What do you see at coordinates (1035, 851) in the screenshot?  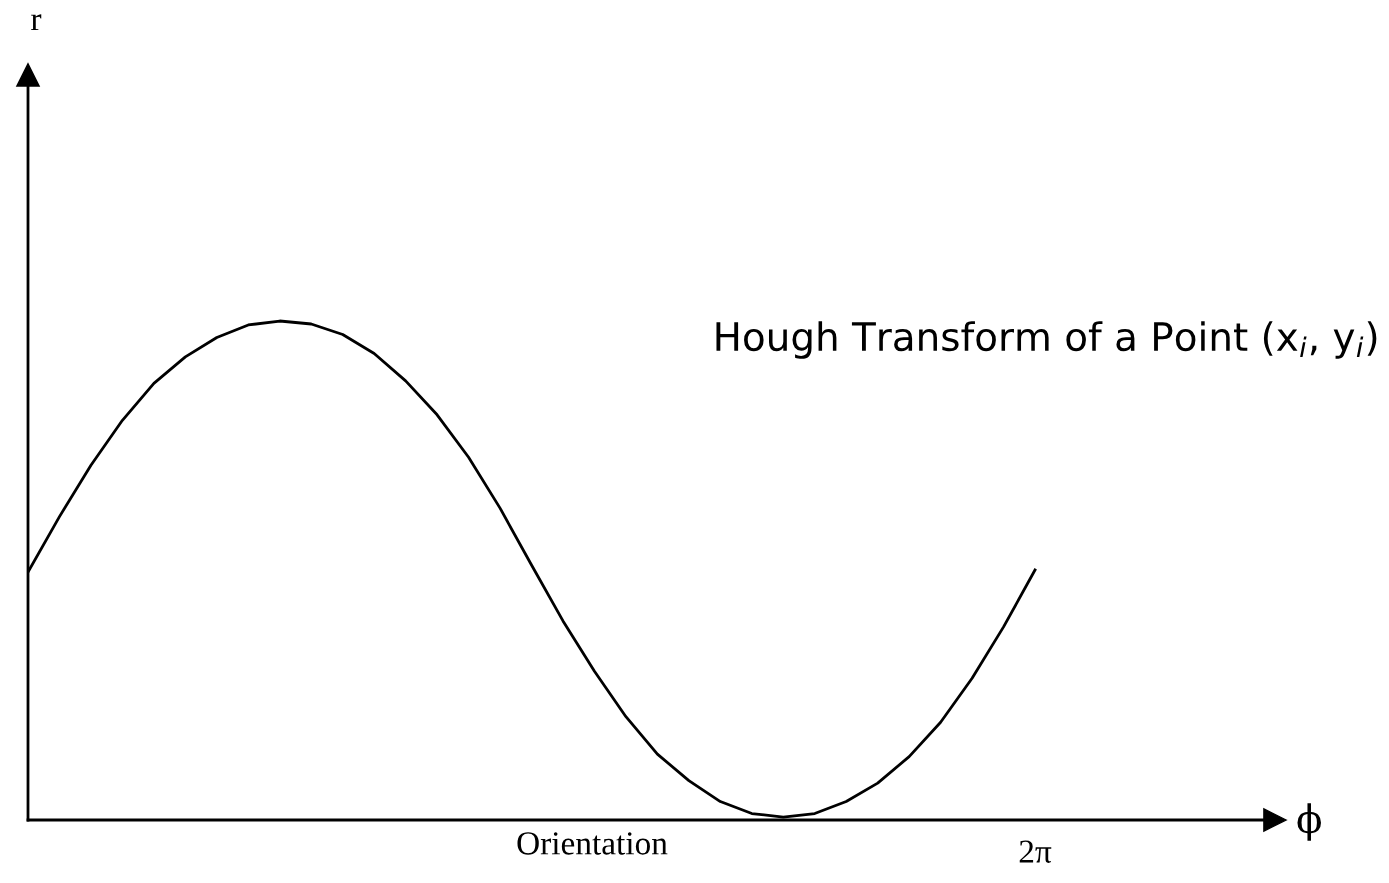 I see `text: 2π` at bounding box center [1035, 851].